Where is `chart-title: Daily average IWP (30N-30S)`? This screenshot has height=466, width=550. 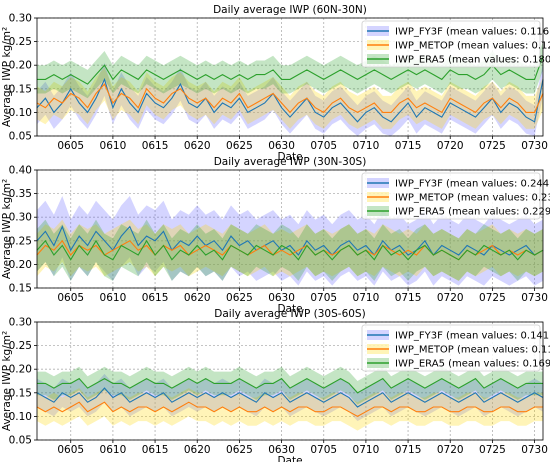
chart-title: Daily average IWP (30N-30S) is located at coordinates (290, 162).